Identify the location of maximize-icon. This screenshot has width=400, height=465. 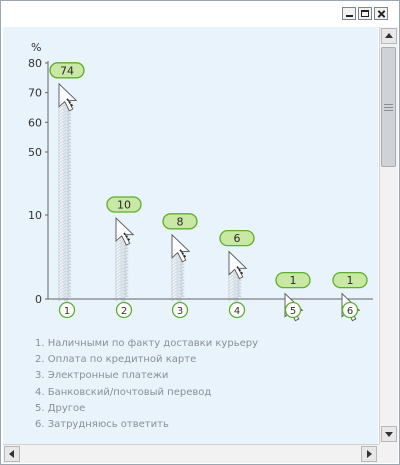
(365, 13).